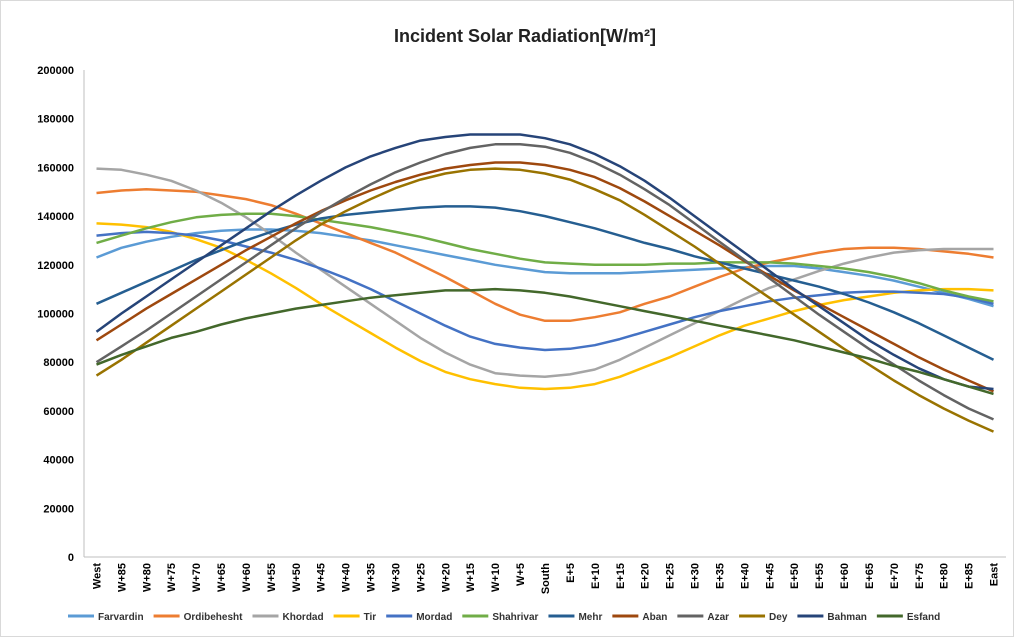  Describe the element at coordinates (521, 574) in the screenshot. I see `x-tick-label: W+5` at that location.